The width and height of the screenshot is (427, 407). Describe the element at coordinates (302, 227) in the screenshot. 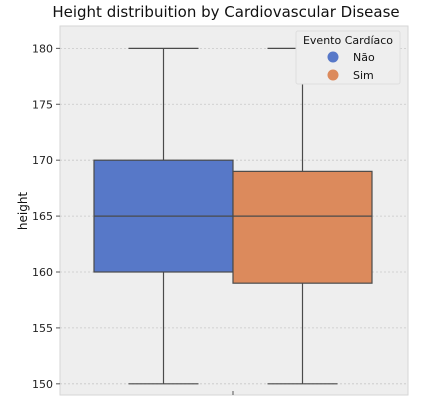

I see `iqr-box` at that location.